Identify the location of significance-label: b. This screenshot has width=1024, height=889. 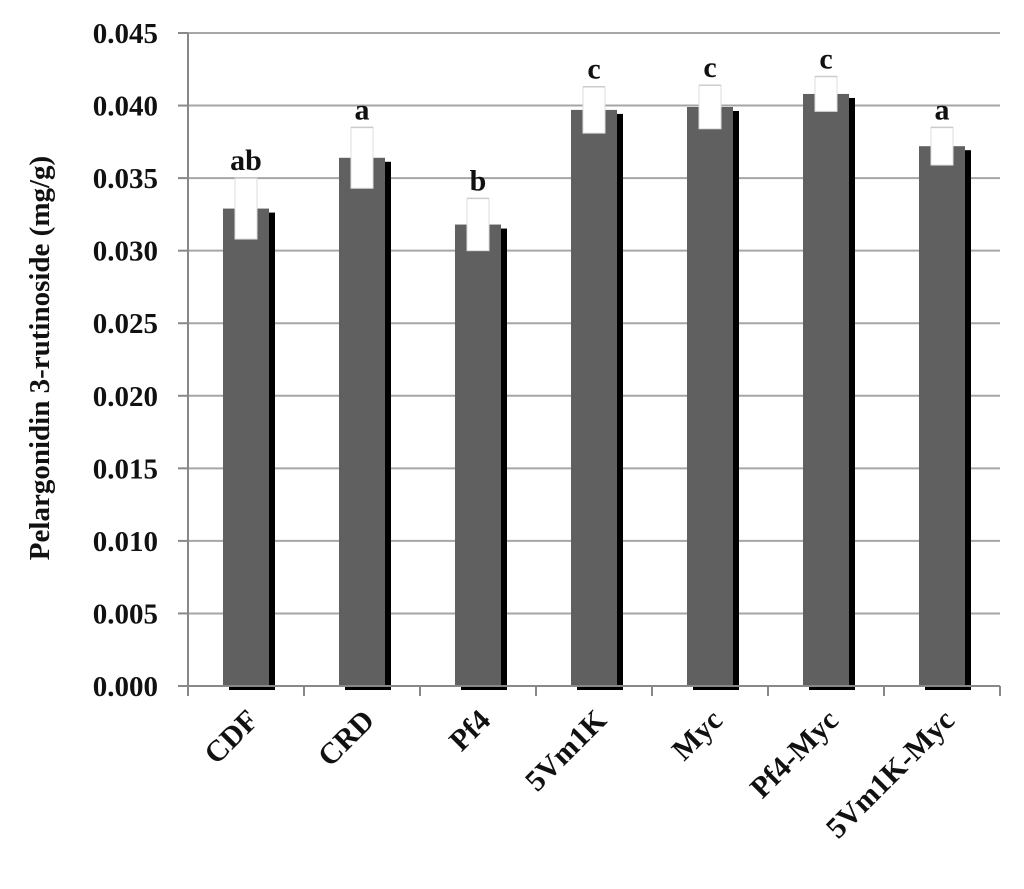
(478, 180).